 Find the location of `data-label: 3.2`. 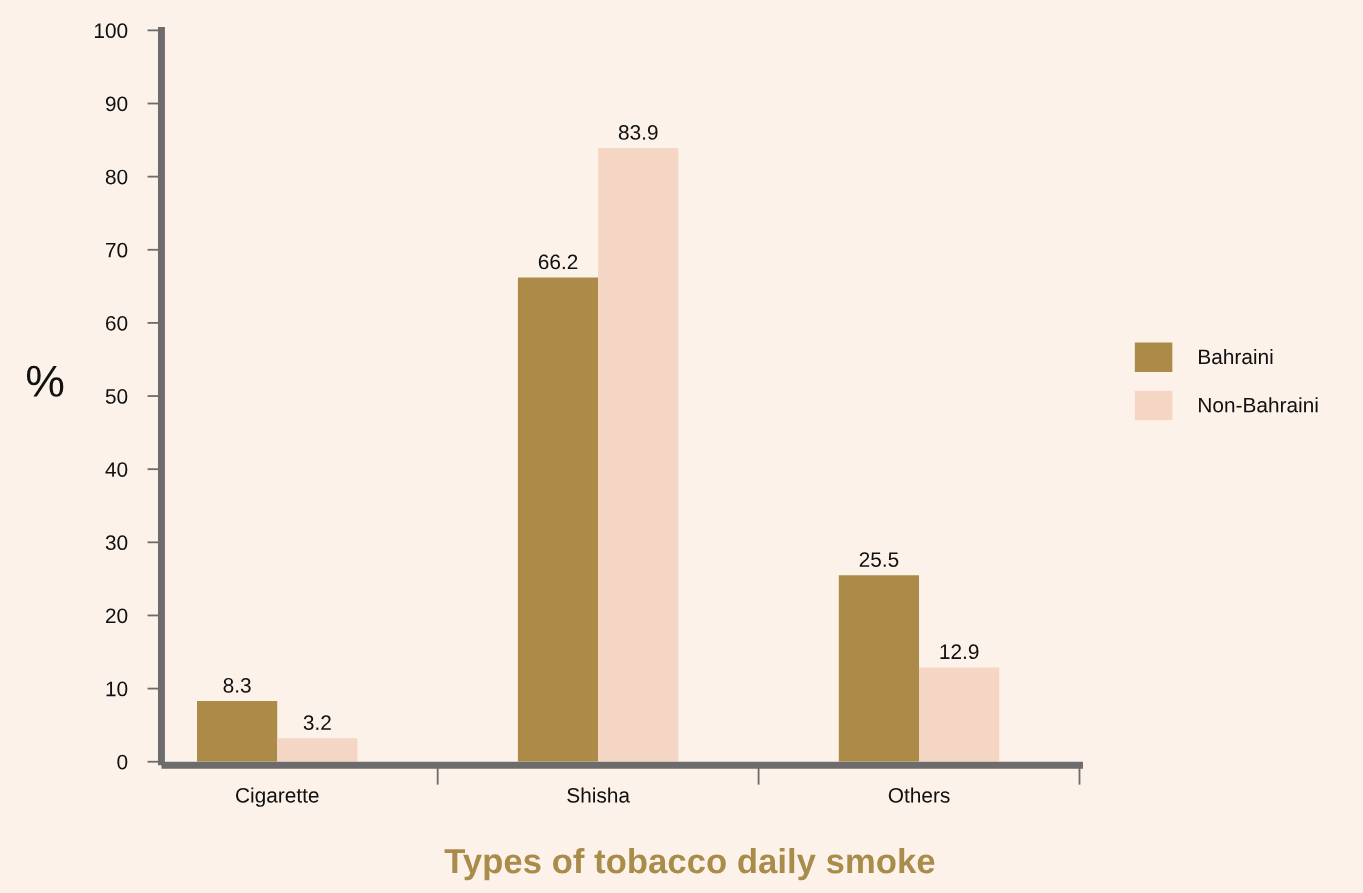

data-label: 3.2 is located at coordinates (317, 723).